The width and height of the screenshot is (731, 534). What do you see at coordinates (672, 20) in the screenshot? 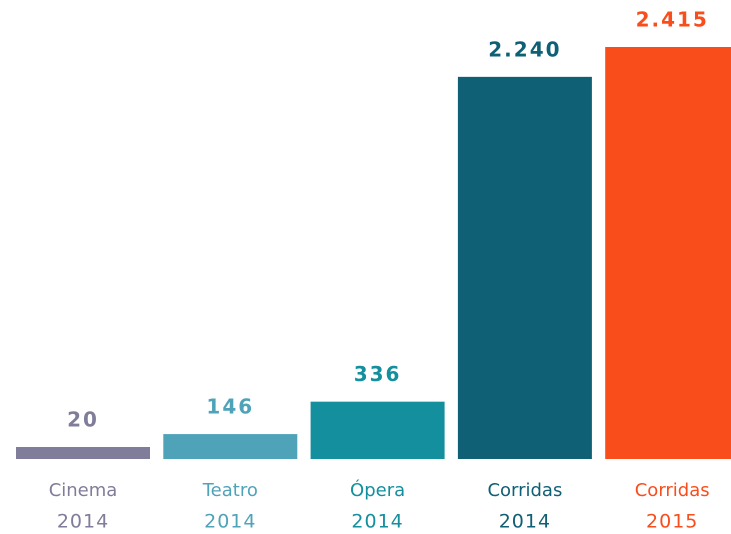
I see `value-label: 2.415` at bounding box center [672, 20].